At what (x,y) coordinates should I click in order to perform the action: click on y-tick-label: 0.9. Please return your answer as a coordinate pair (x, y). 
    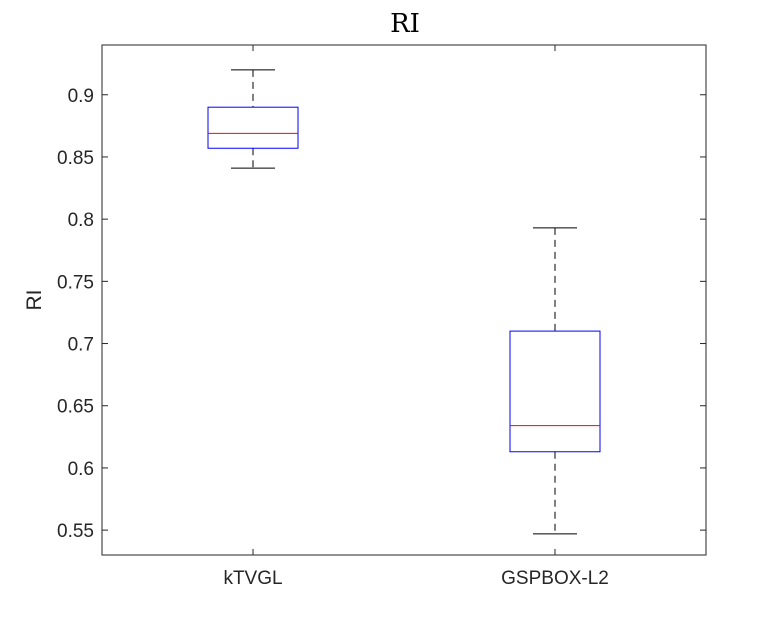
    Looking at the image, I should click on (81, 96).